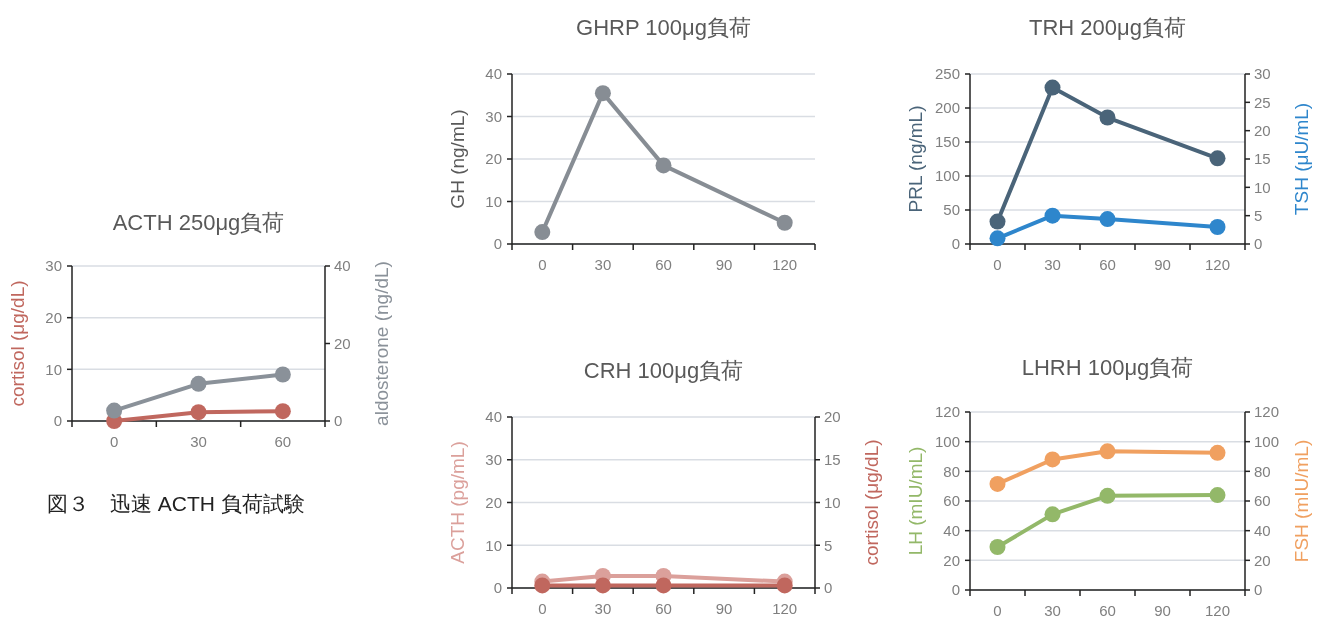  Describe the element at coordinates (947, 108) in the screenshot. I see `y-tick-label: 200` at that location.